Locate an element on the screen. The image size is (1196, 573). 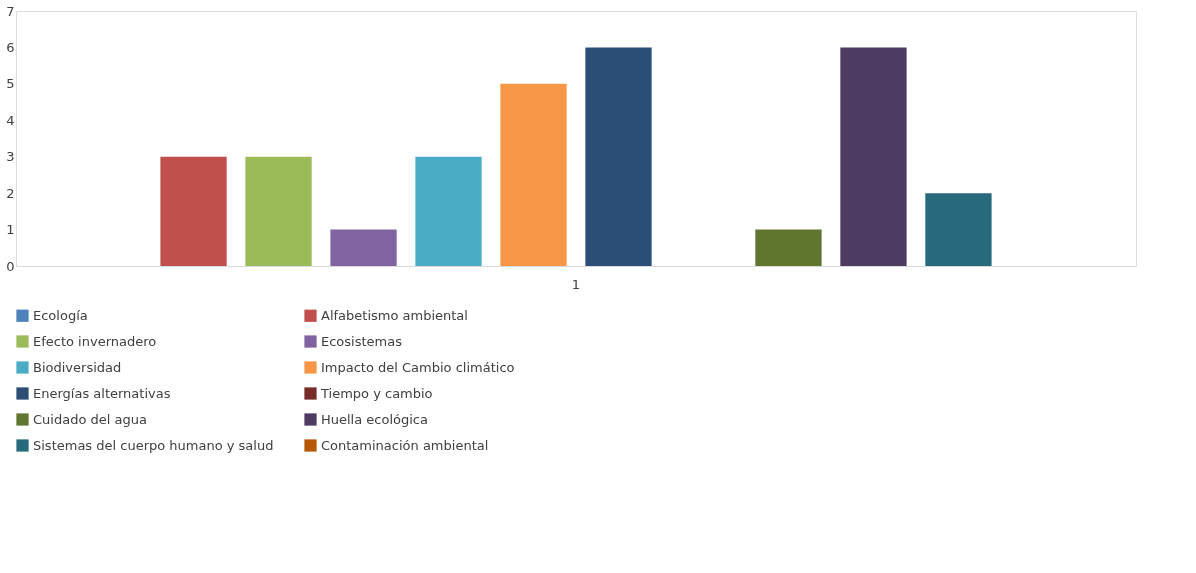
y-tick-label: 6 is located at coordinates (10, 47).